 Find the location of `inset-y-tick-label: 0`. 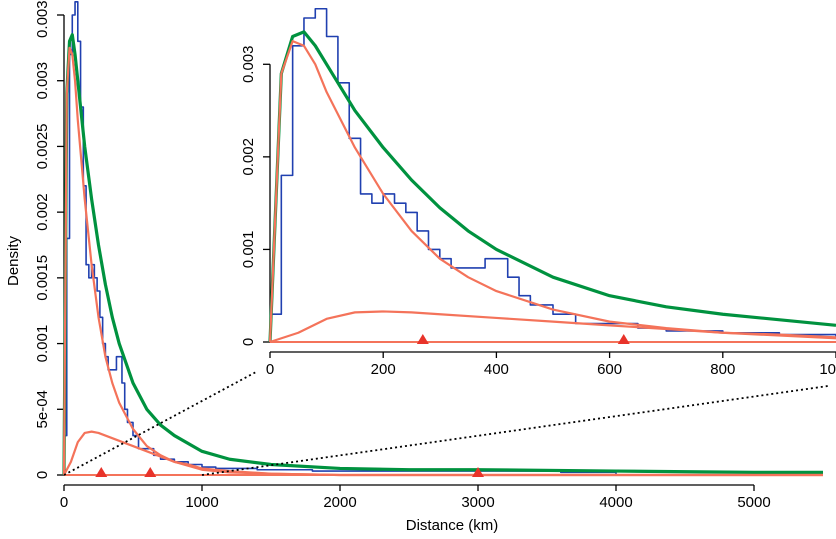

inset-y-tick-label: 0 is located at coordinates (248, 342).